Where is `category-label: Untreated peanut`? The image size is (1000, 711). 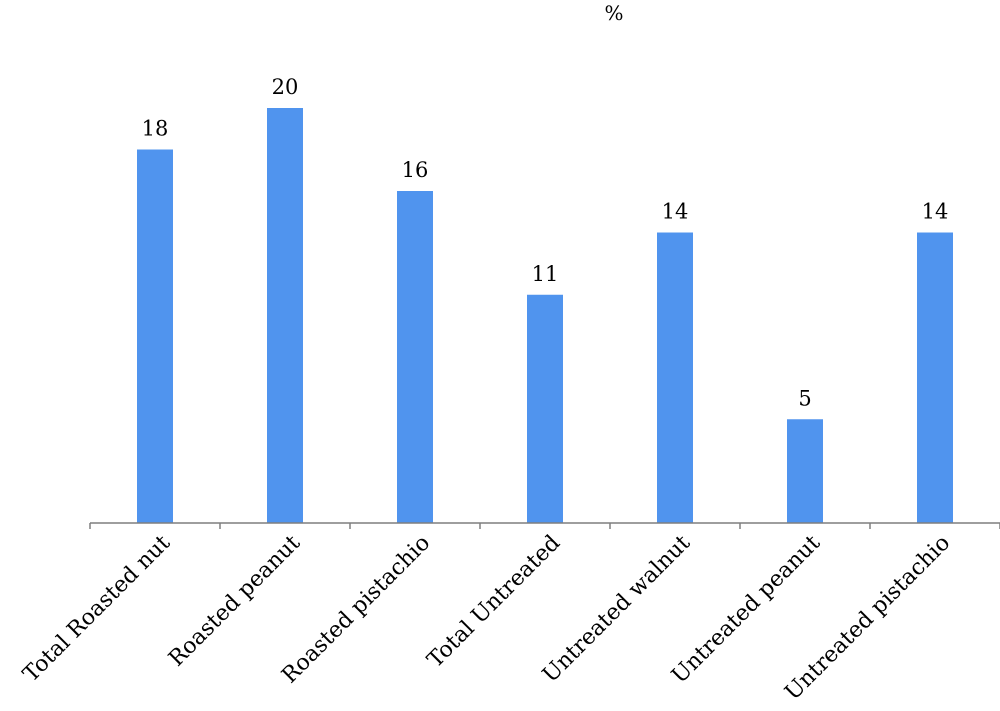
category-label: Untreated peanut is located at coordinates (746, 609).